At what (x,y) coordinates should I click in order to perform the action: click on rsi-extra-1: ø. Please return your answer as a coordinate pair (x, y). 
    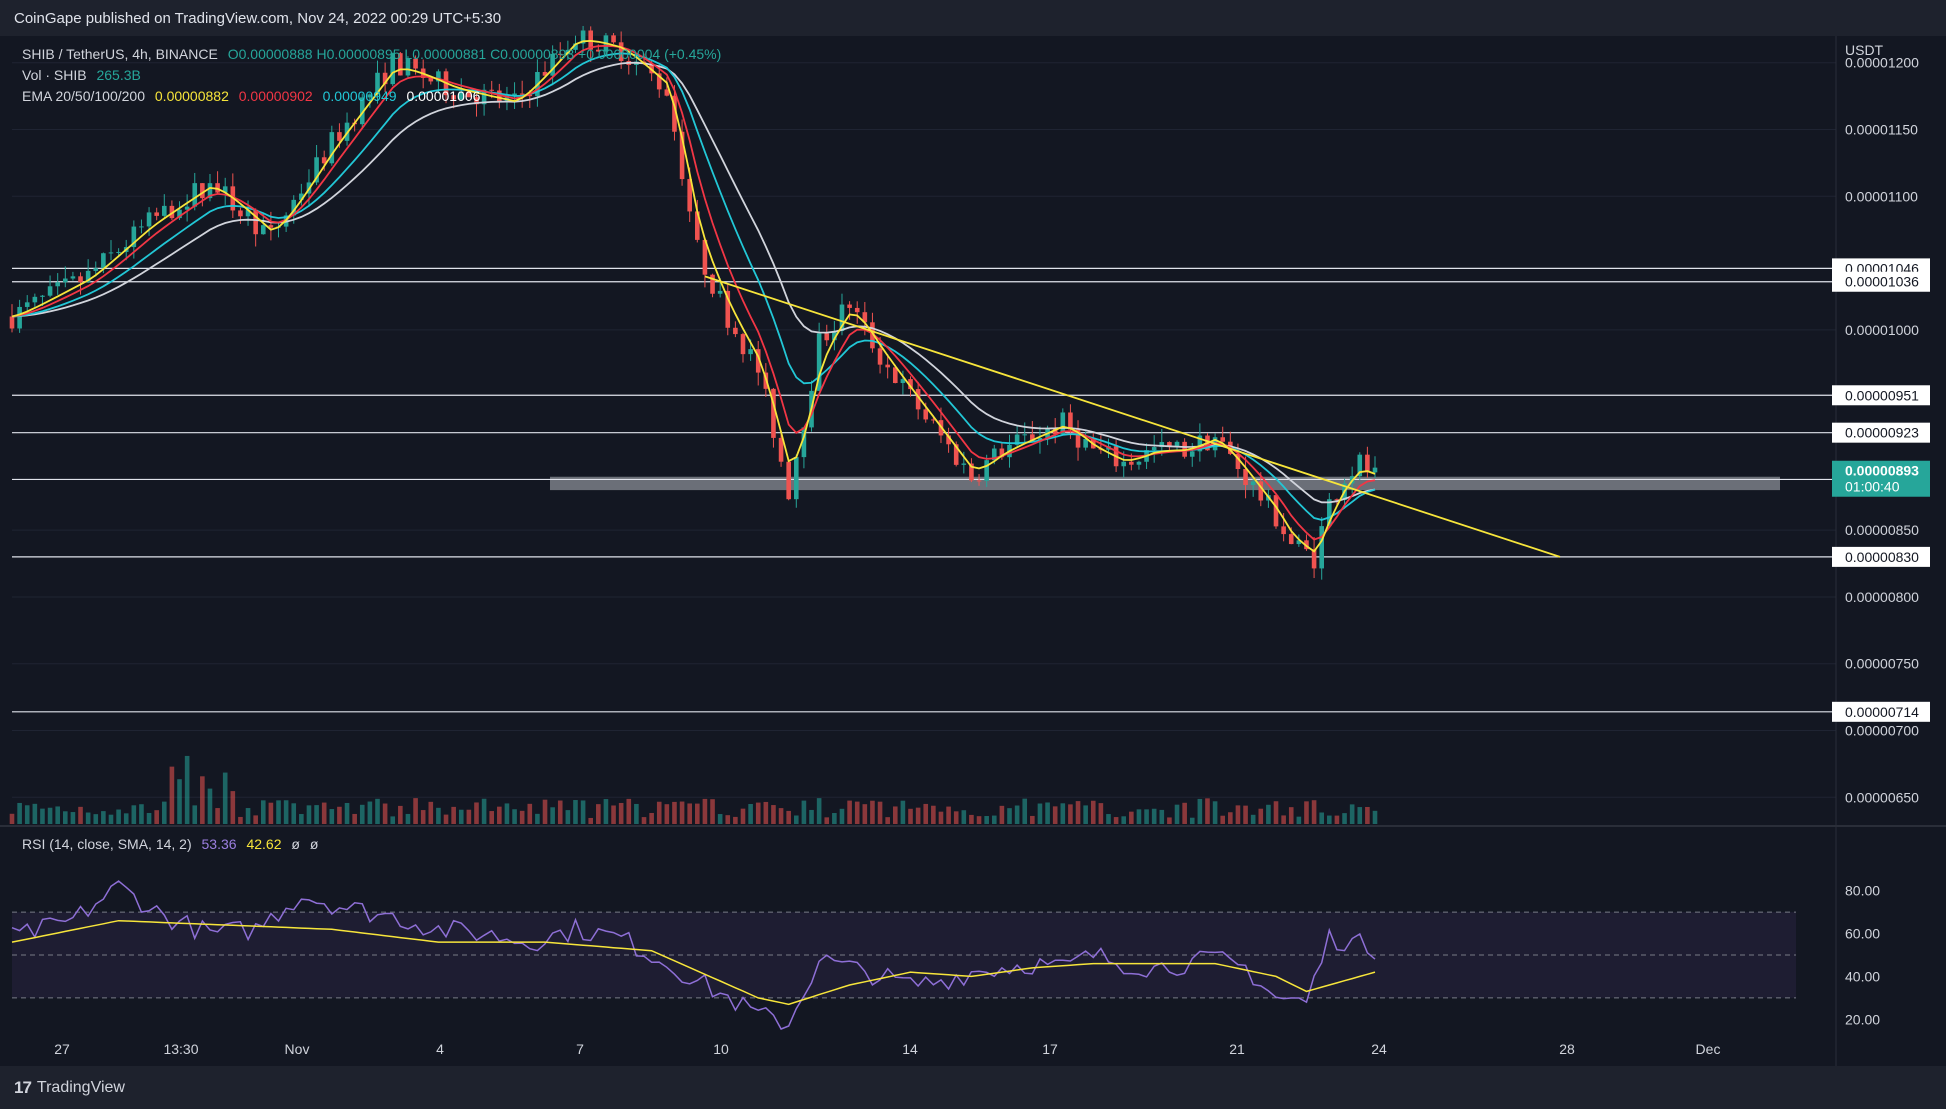
    Looking at the image, I should click on (295, 844).